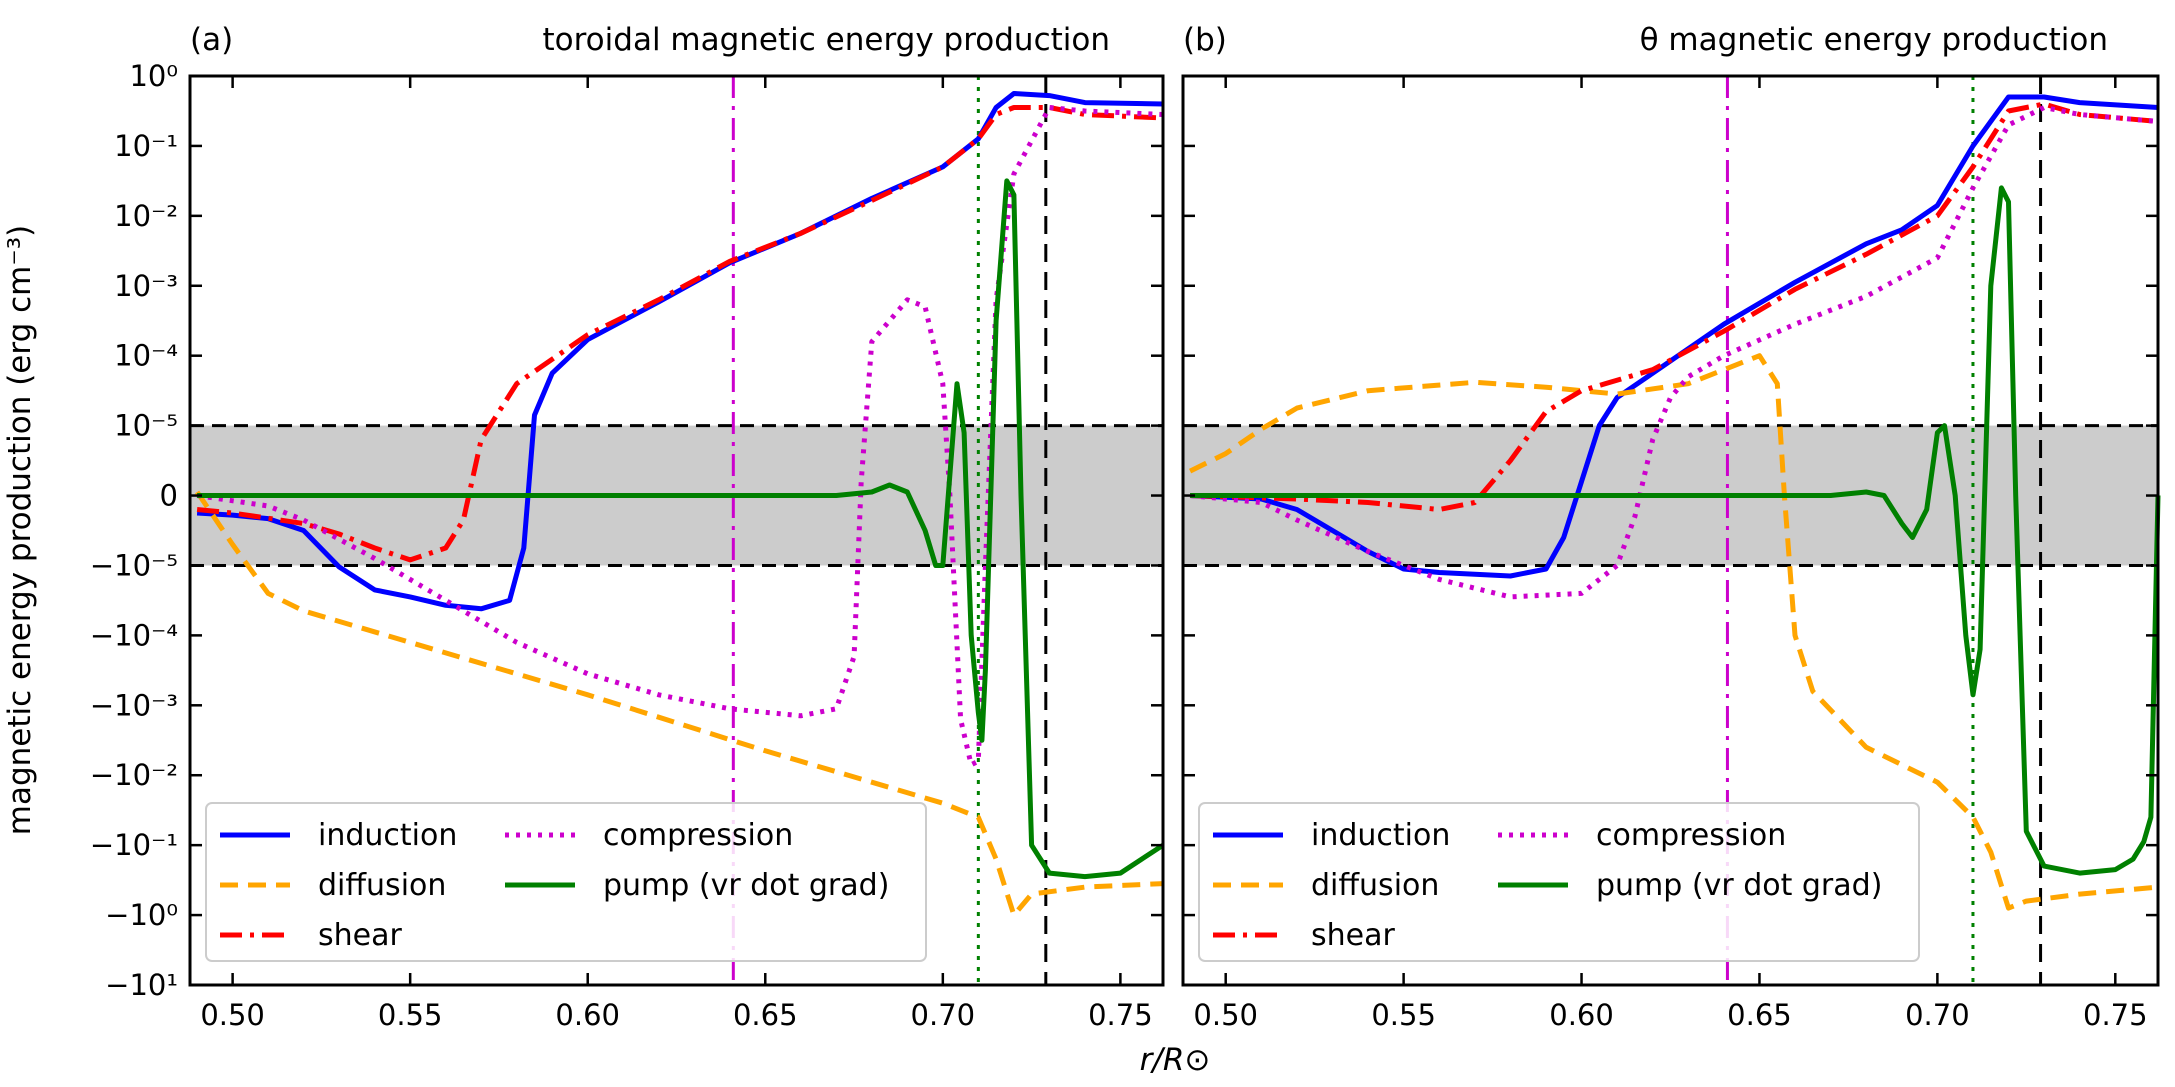  Describe the element at coordinates (134, 845) in the screenshot. I see `ytick-label: −10⁻¹` at that location.